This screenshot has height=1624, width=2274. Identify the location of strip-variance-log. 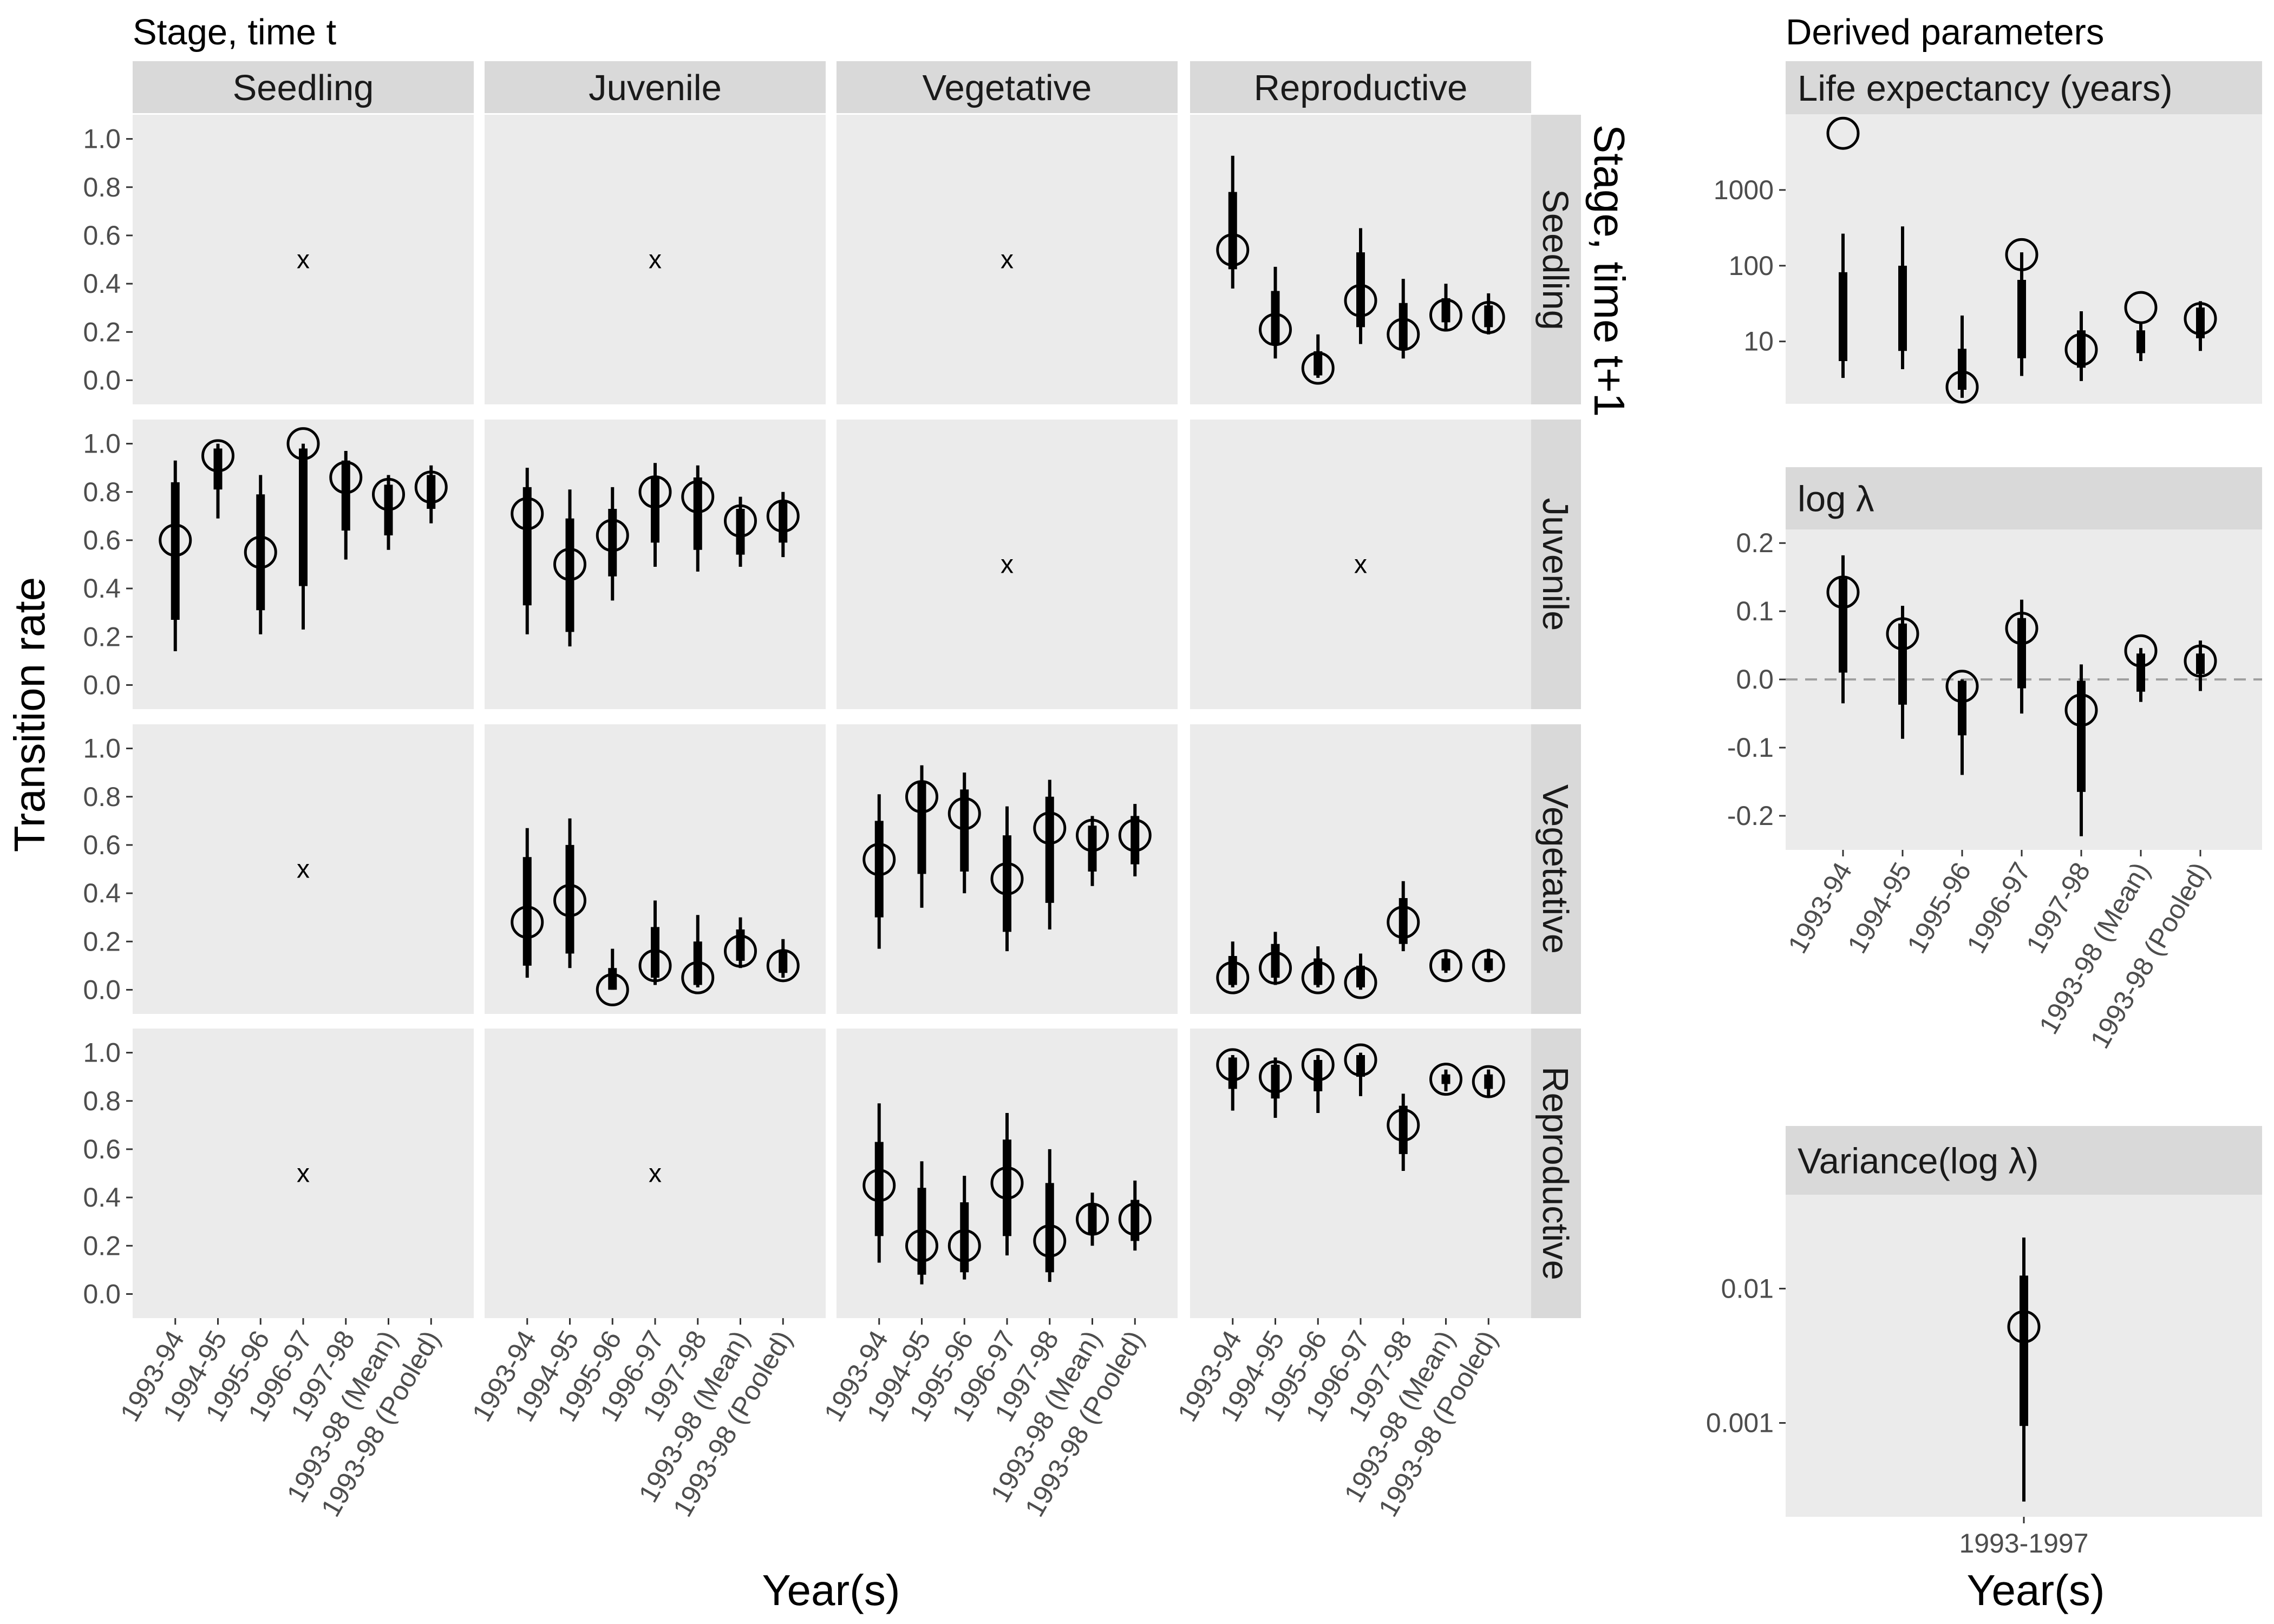
(2024, 1161).